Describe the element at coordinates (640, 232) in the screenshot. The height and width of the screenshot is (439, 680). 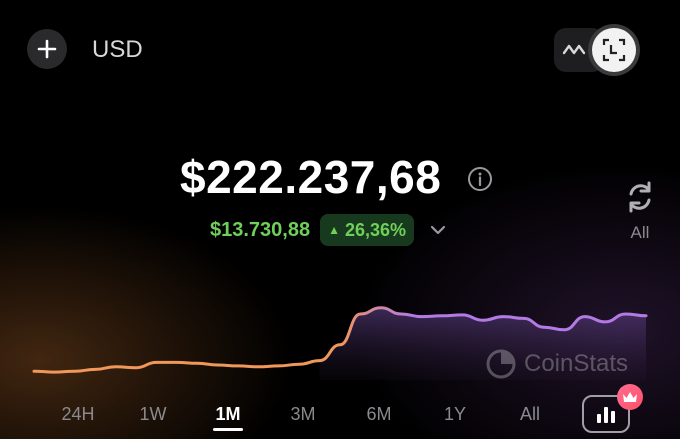
I see `refresh-label: All` at that location.